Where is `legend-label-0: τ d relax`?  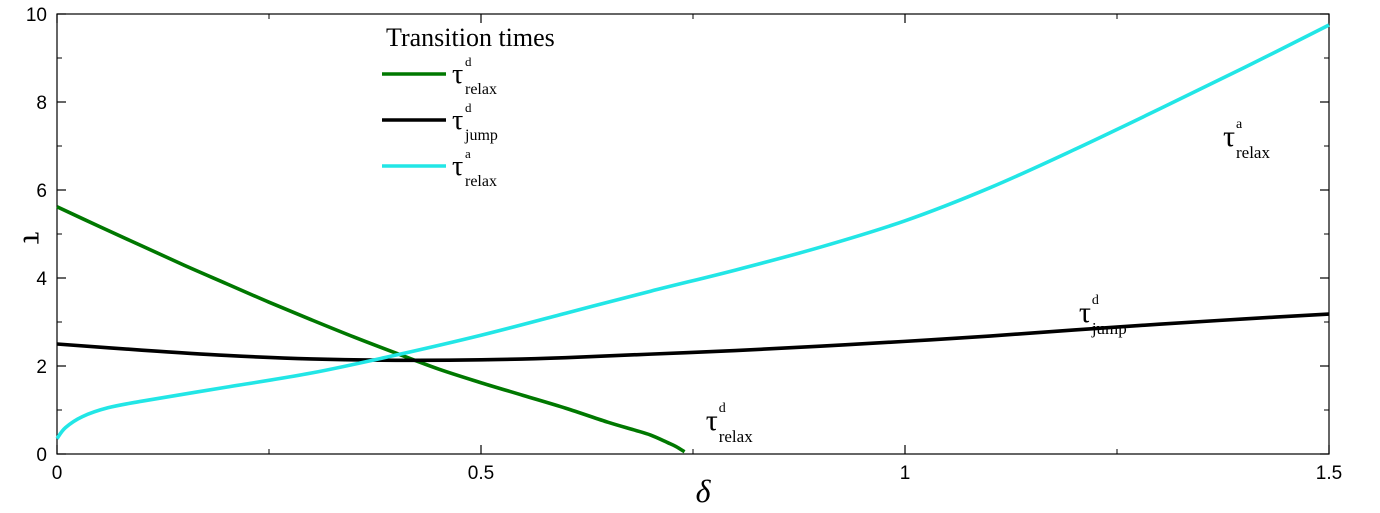 legend-label-0: τ d relax is located at coordinates (474, 76).